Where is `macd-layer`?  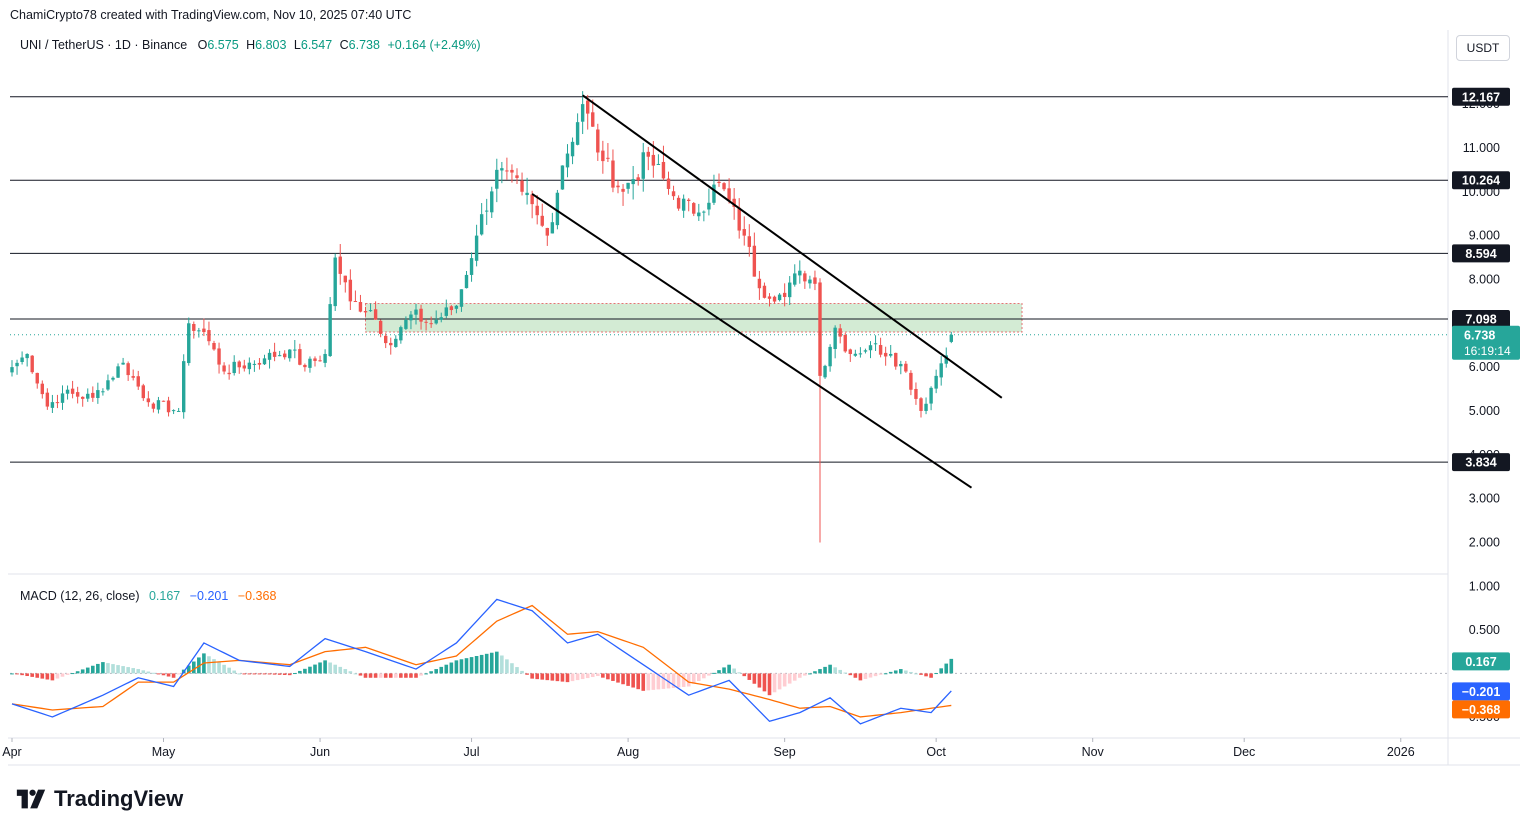
macd-layer is located at coordinates (729, 661).